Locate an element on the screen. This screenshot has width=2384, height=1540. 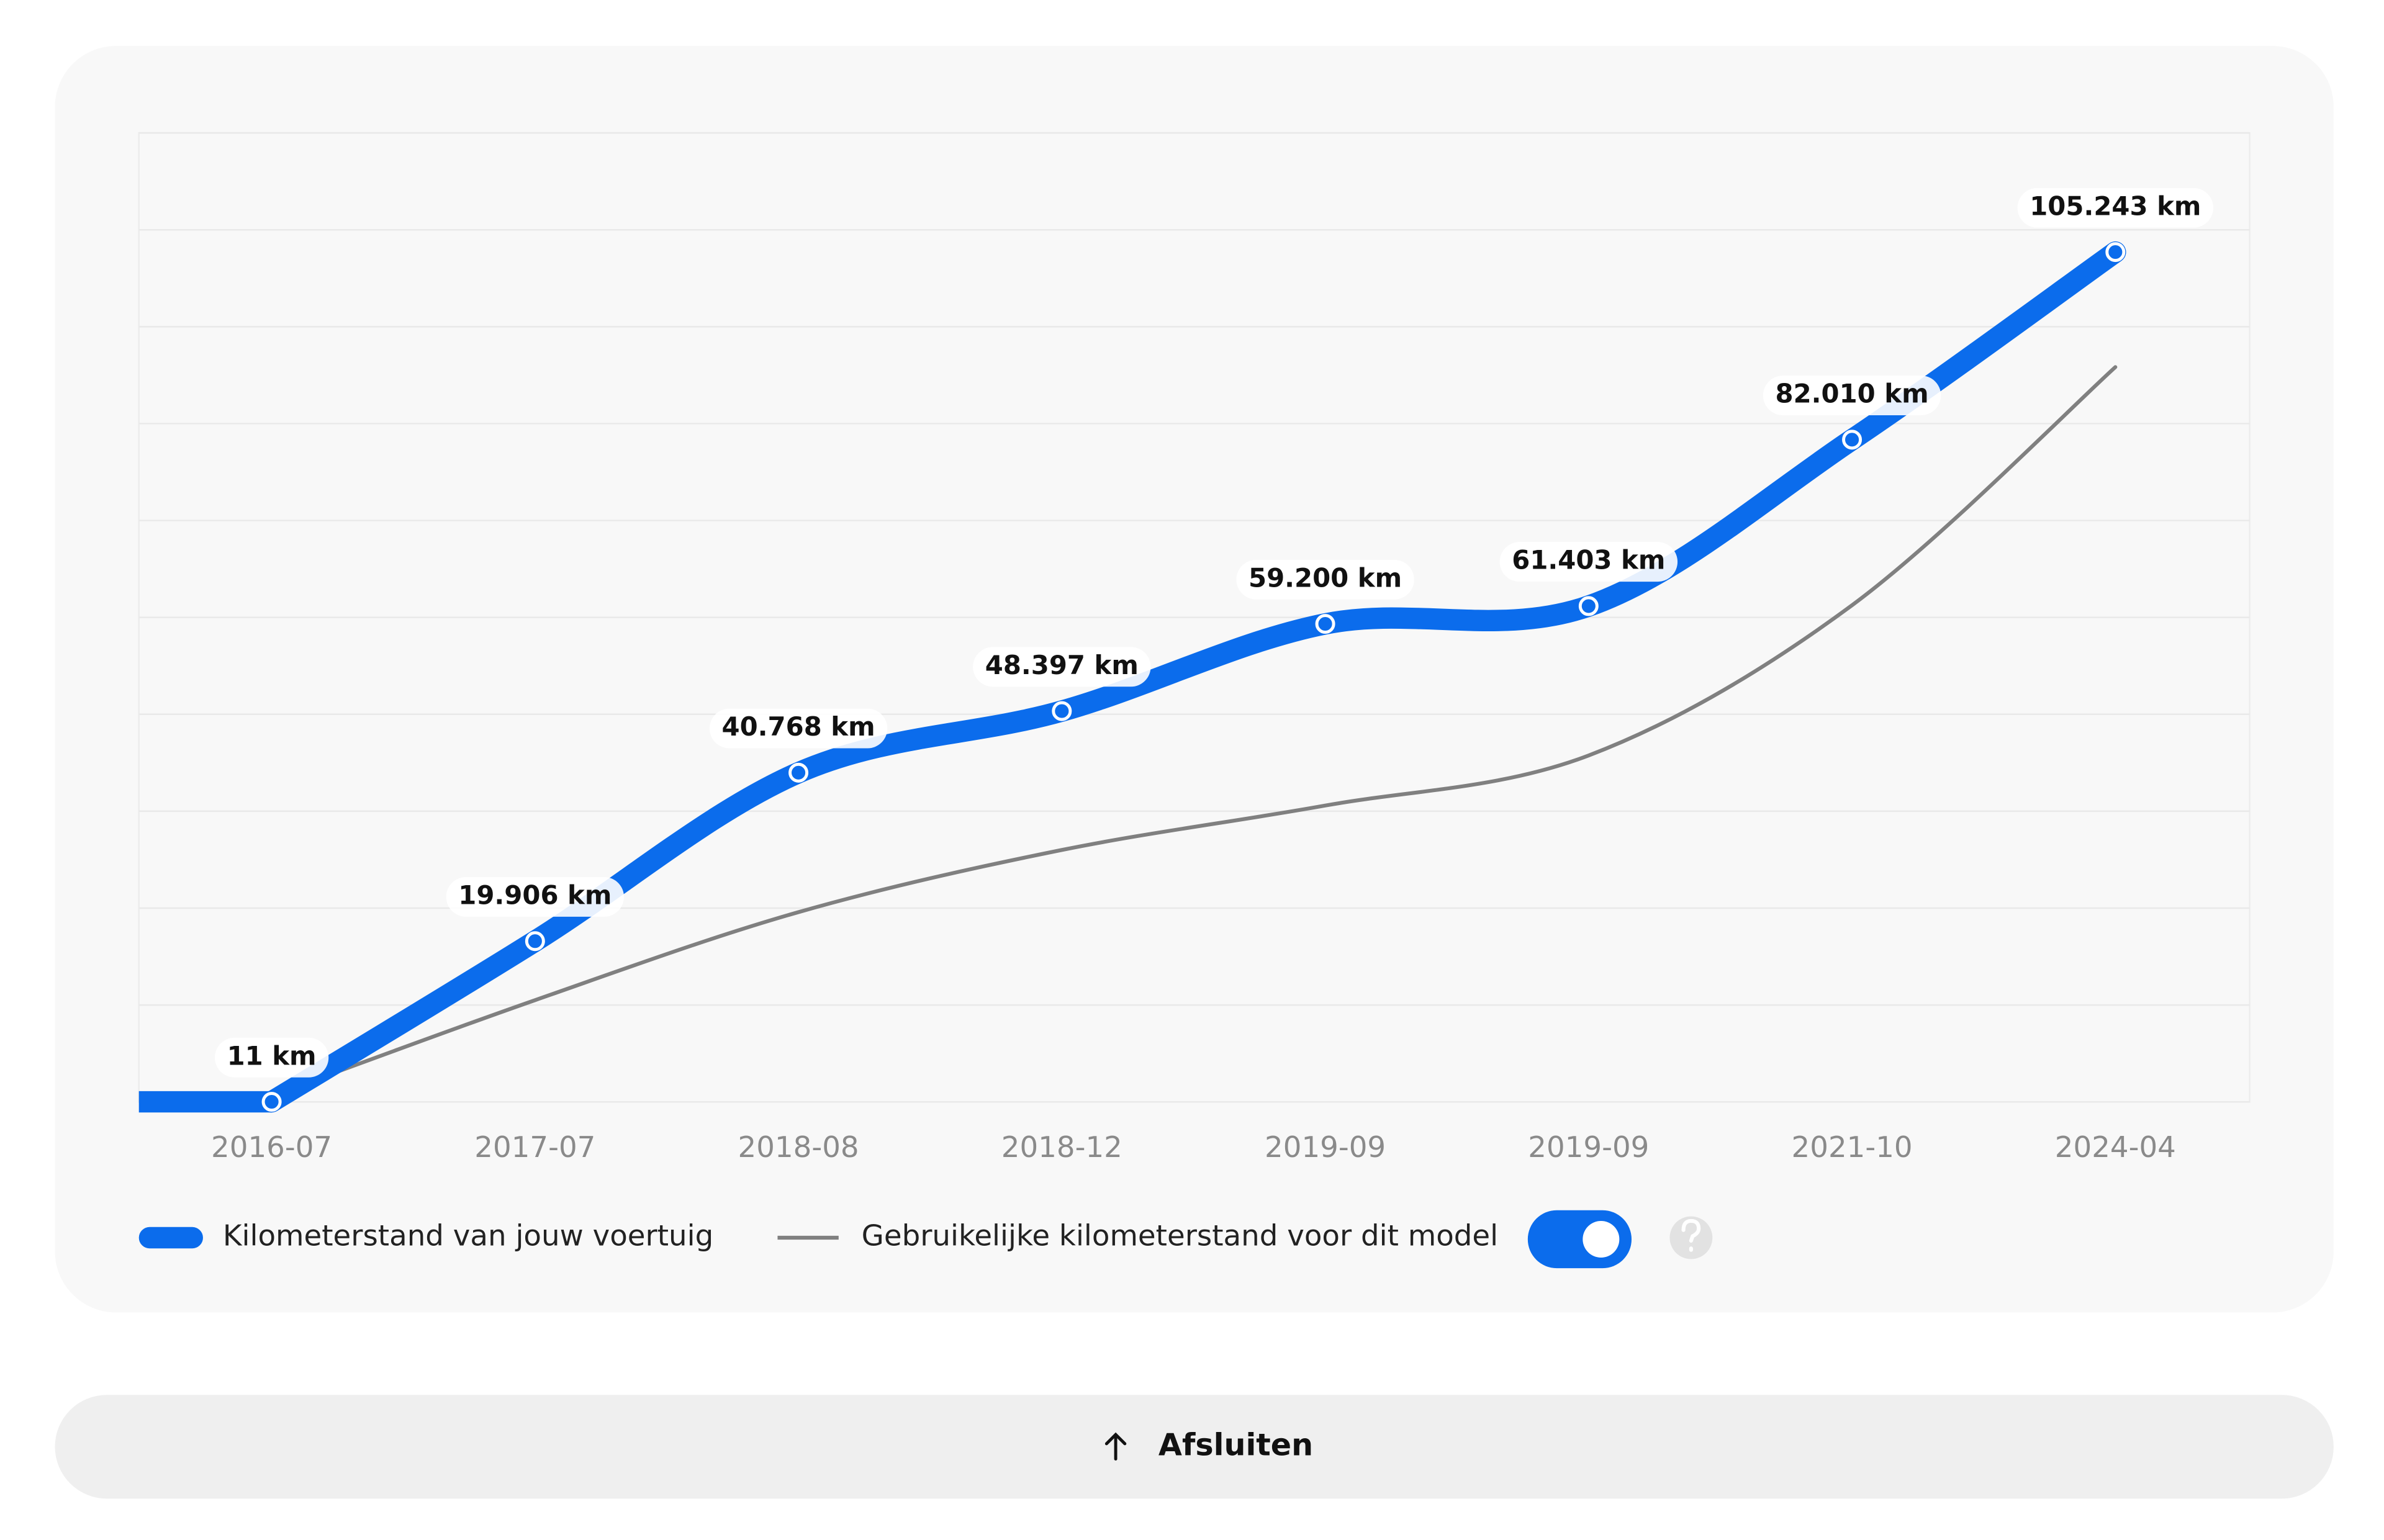
data-label: 48.397 km is located at coordinates (1062, 665).